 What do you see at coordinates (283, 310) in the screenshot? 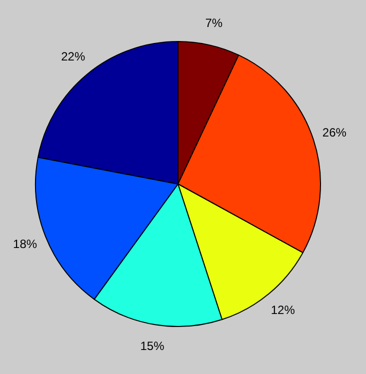
I see `data-label: 12%` at bounding box center [283, 310].